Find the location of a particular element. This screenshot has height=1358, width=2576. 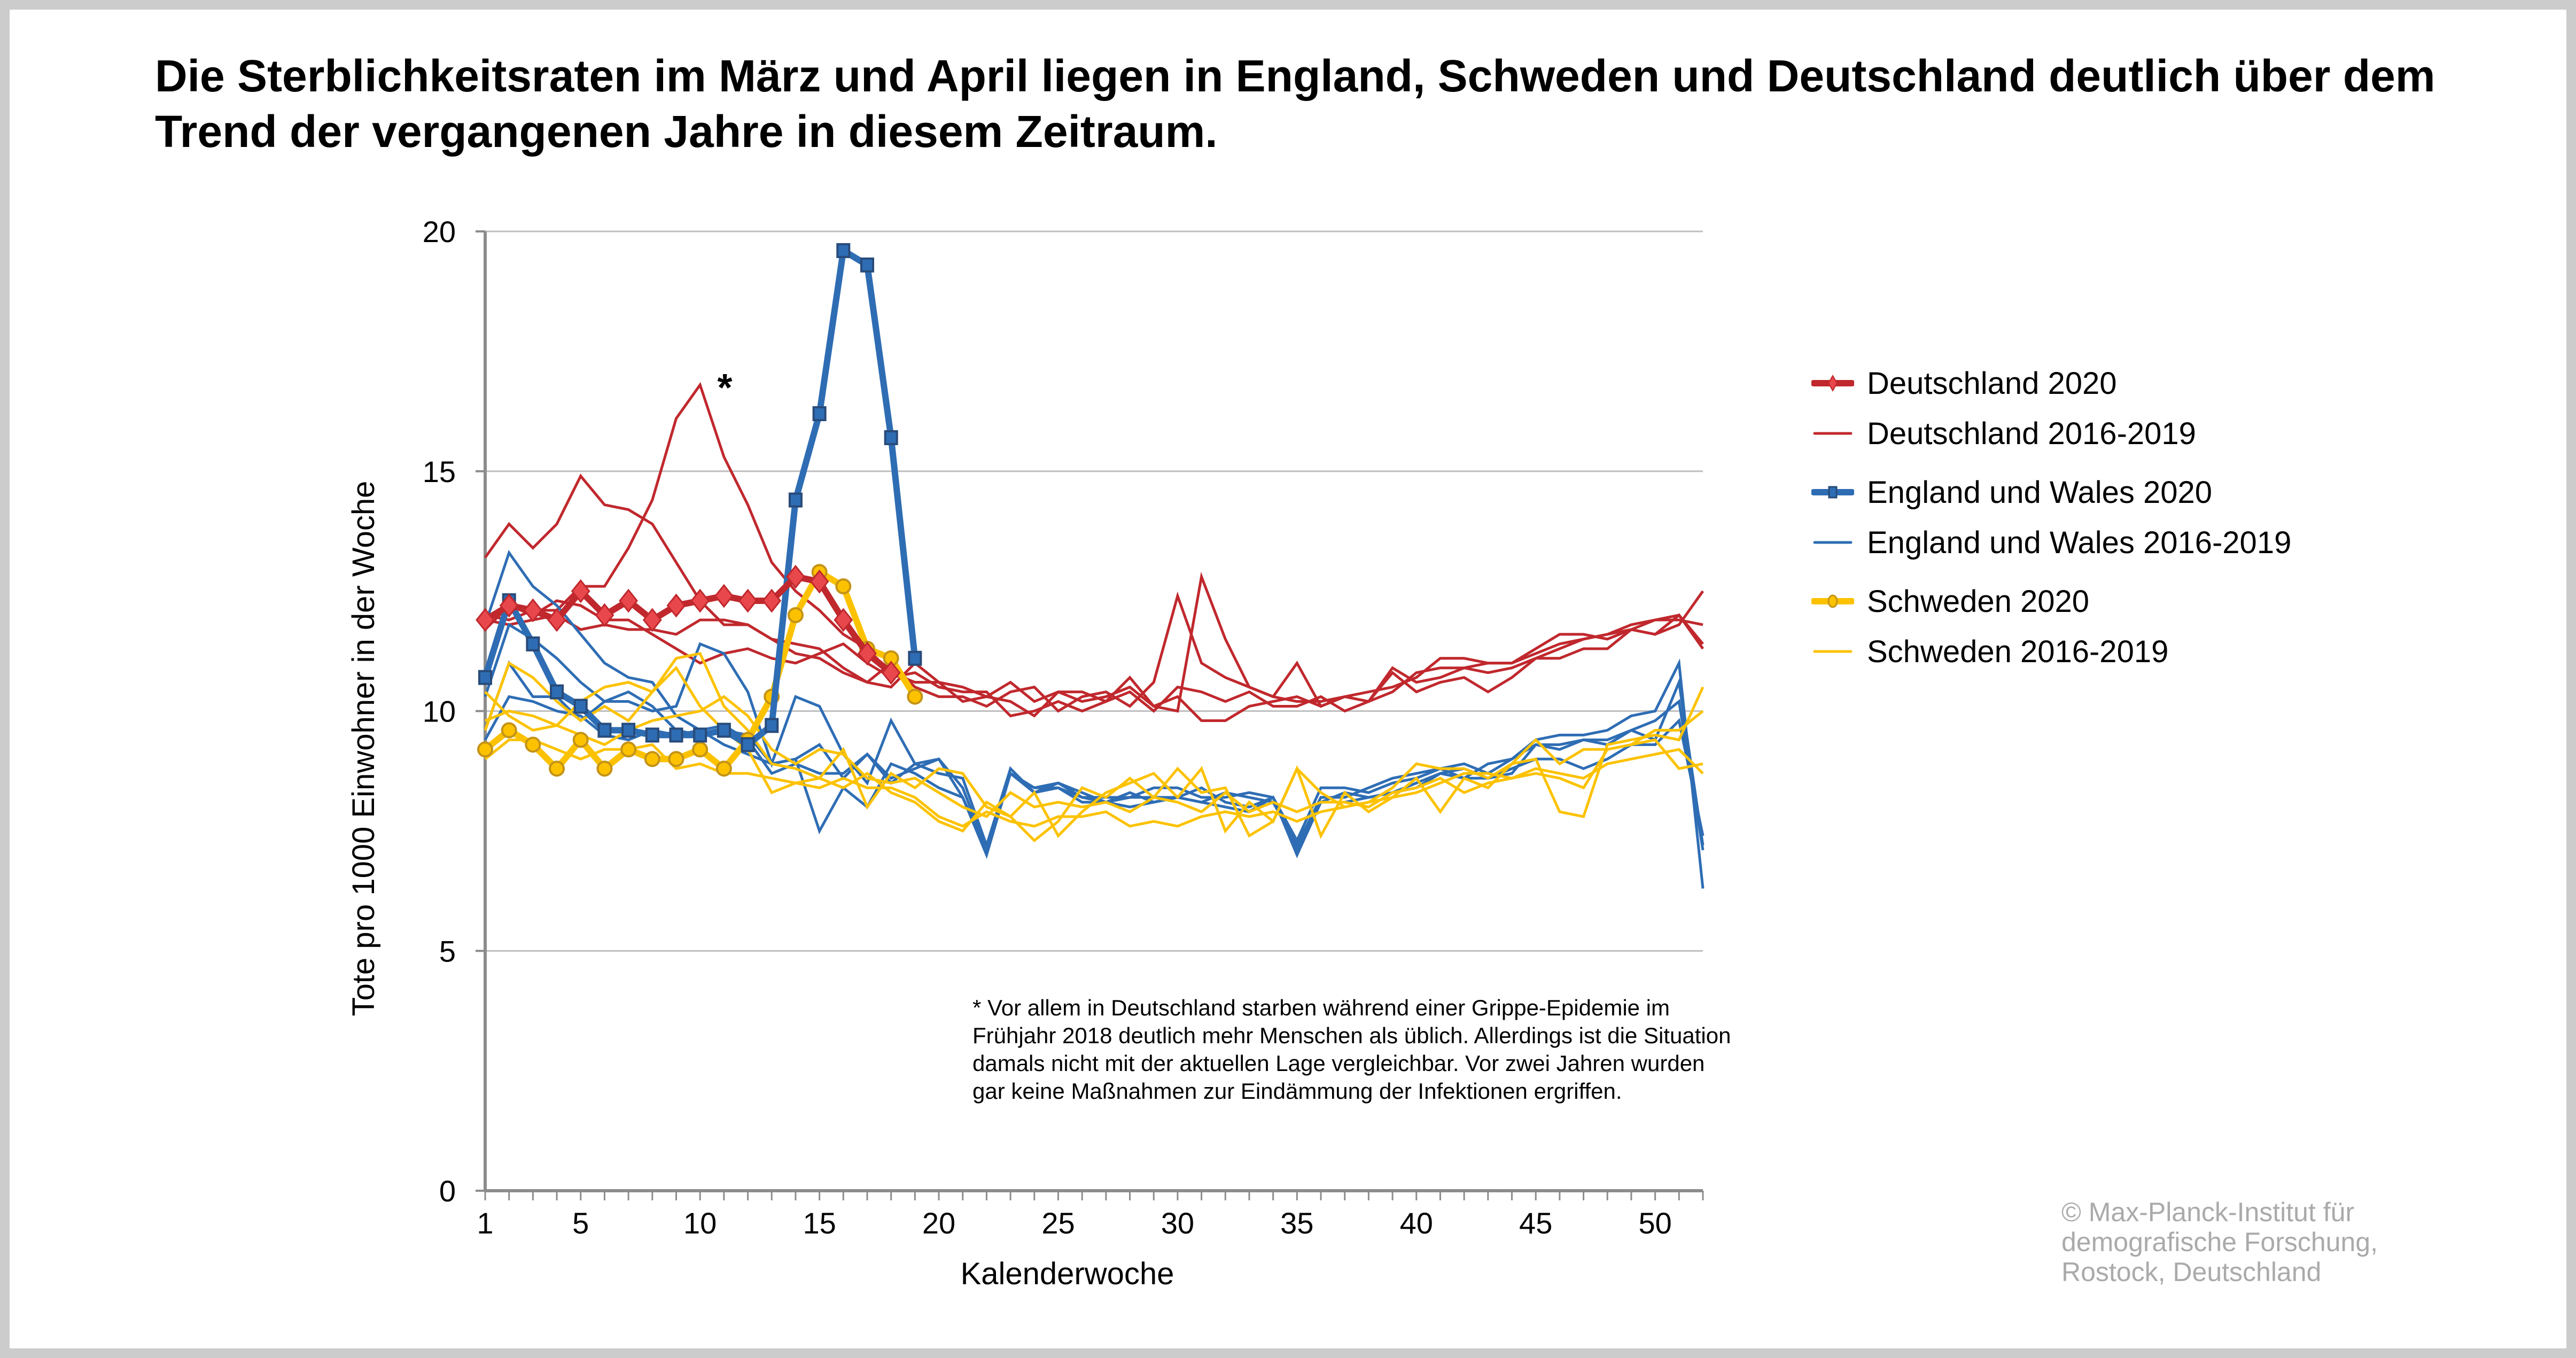

legend-label: England und Wales 2020 is located at coordinates (2039, 492).